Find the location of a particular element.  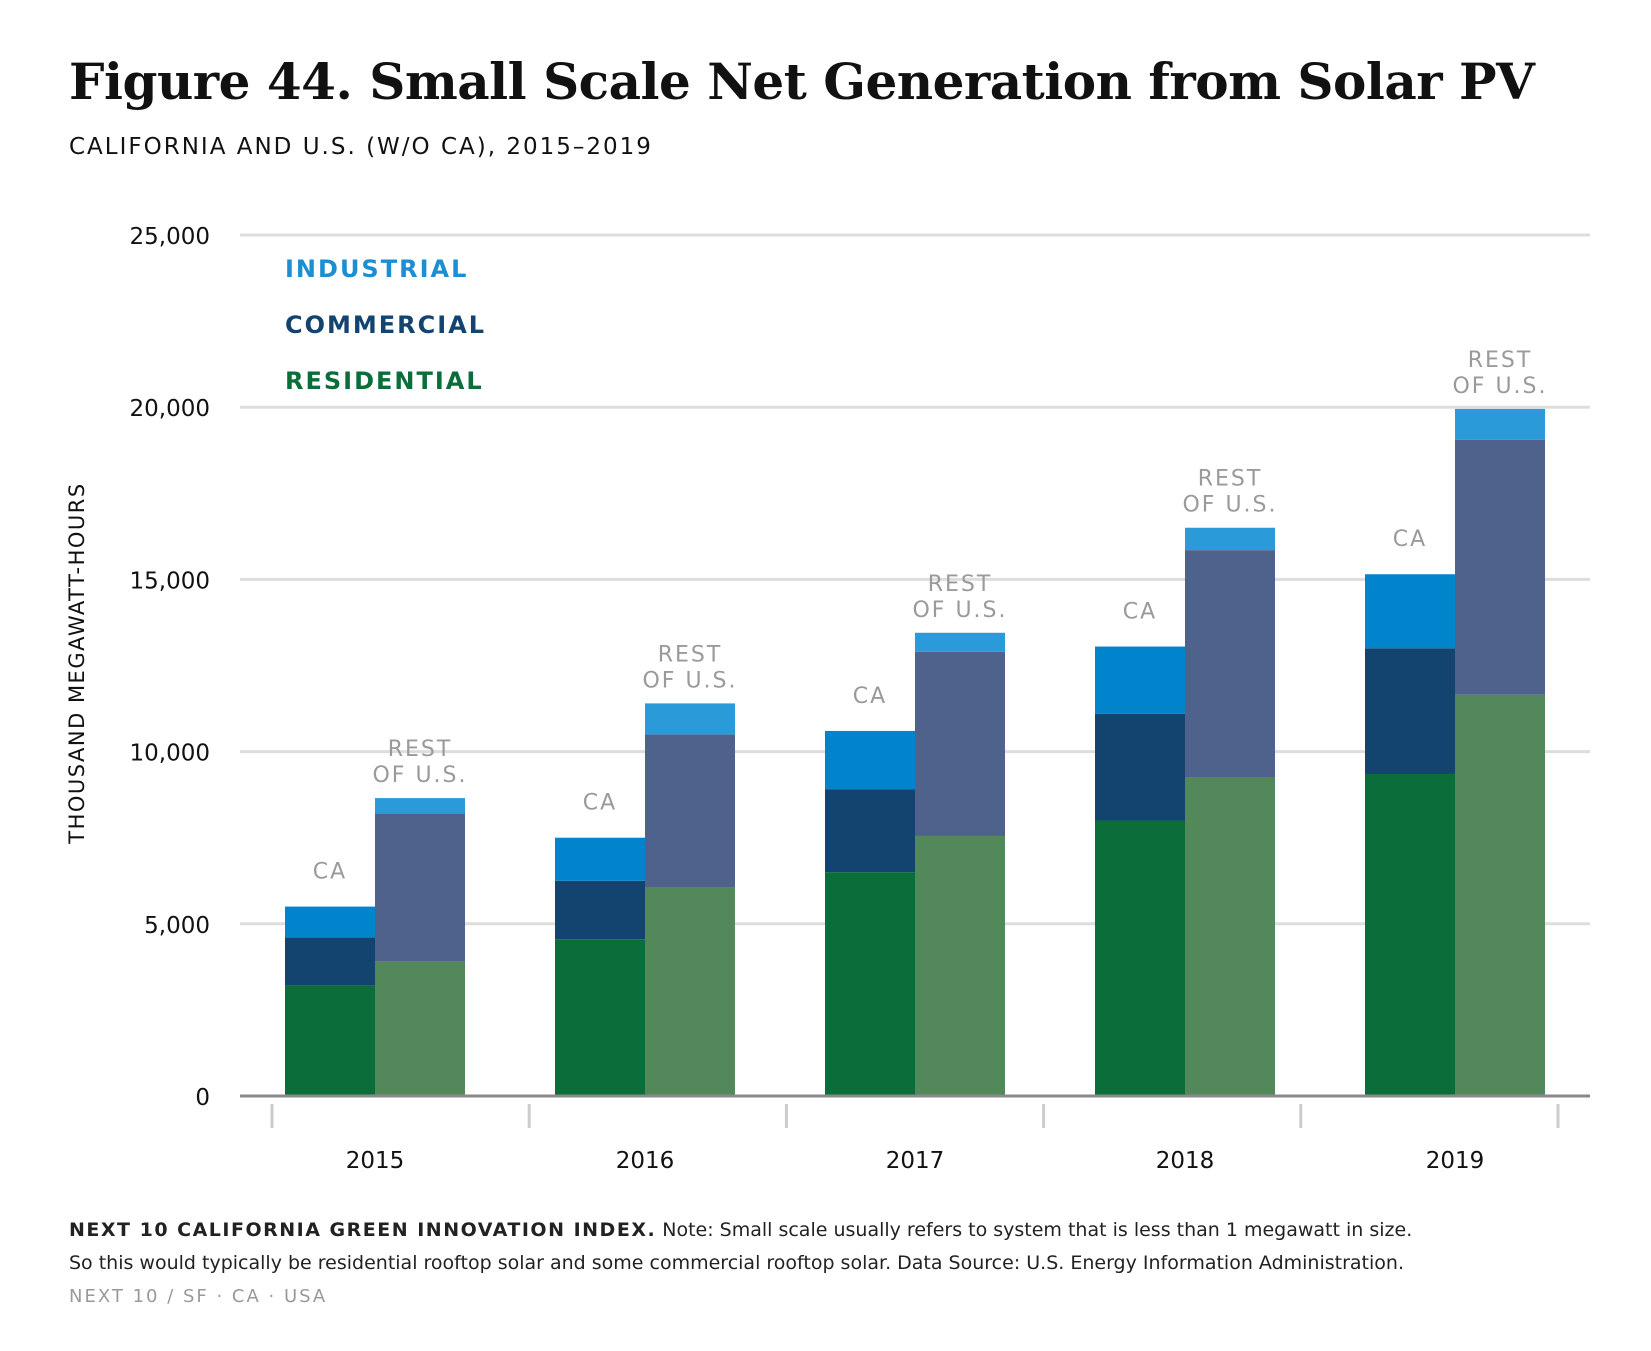

legend: INDUSTRIAL COMMERCIAL RESIDENTIAL is located at coordinates (385, 325).